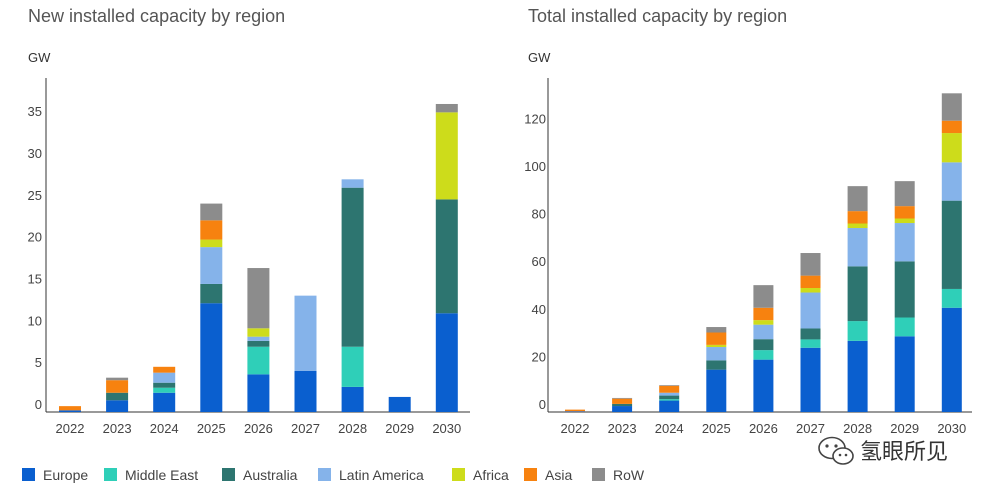  What do you see at coordinates (575, 411) in the screenshot?
I see `bar-europe-2022` at bounding box center [575, 411].